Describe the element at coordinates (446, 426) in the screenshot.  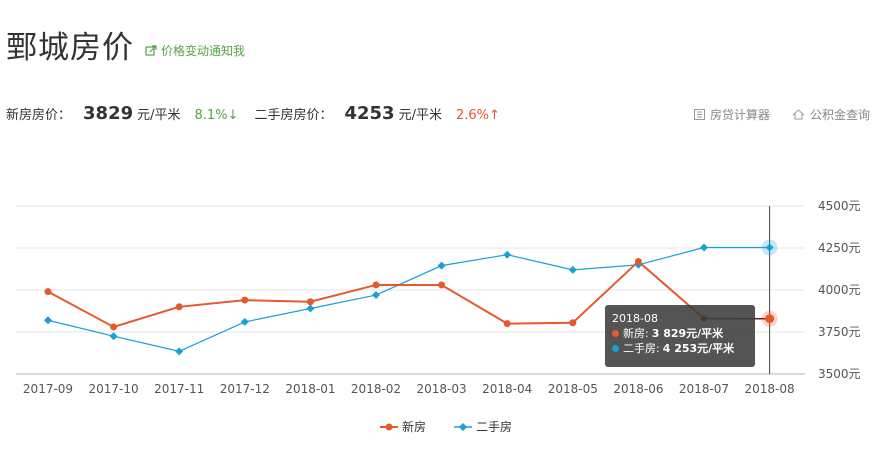
I see `chart-legend: 新房 二手房` at that location.